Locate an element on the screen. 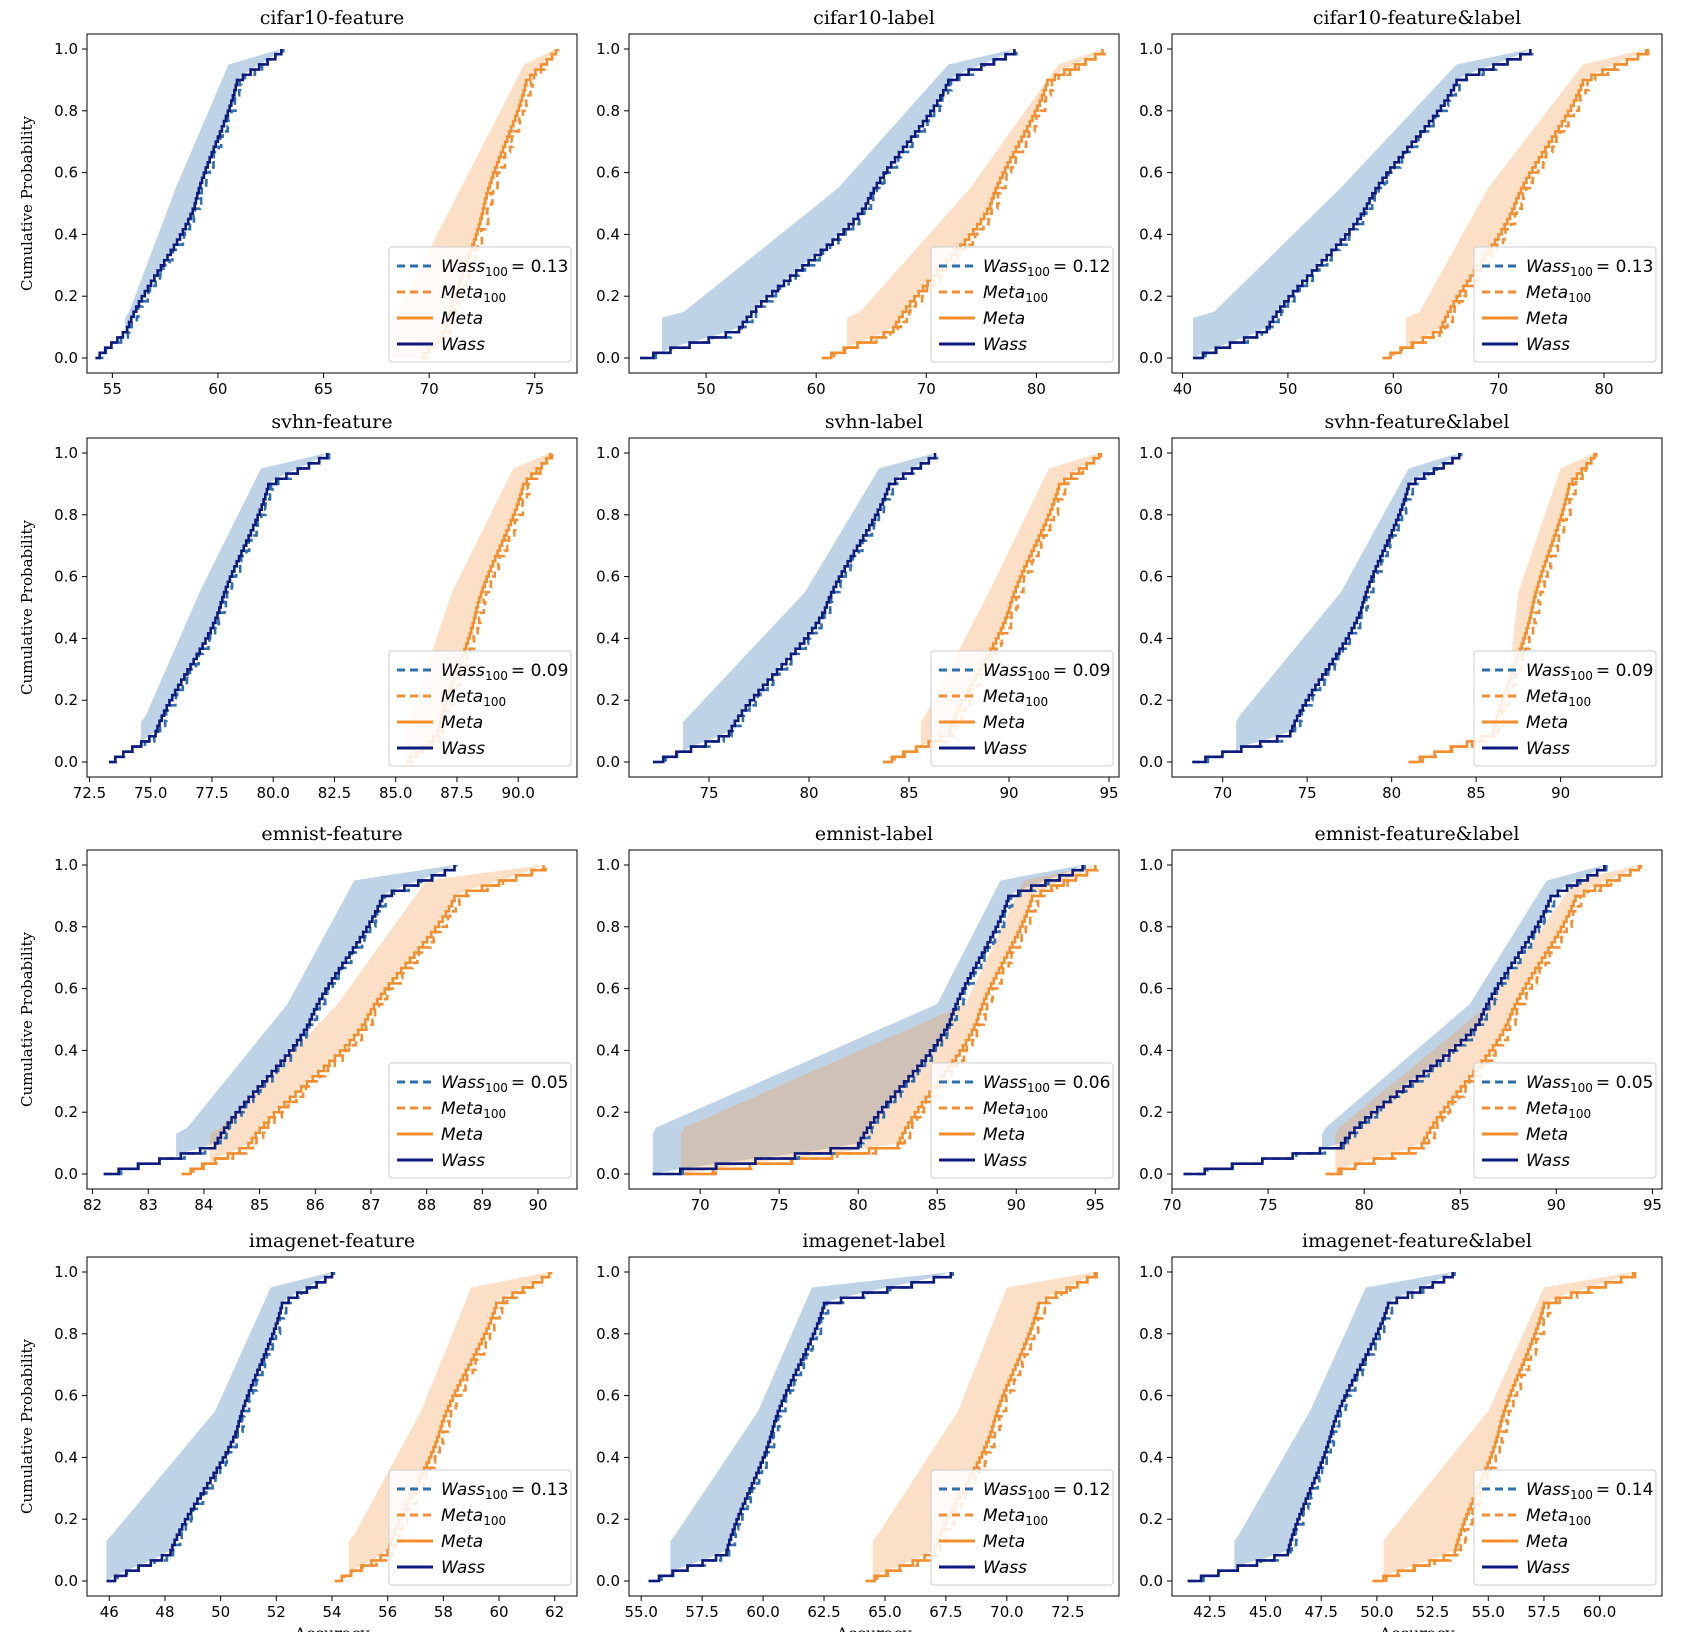  x-tick-label: 80 is located at coordinates (1036, 389).